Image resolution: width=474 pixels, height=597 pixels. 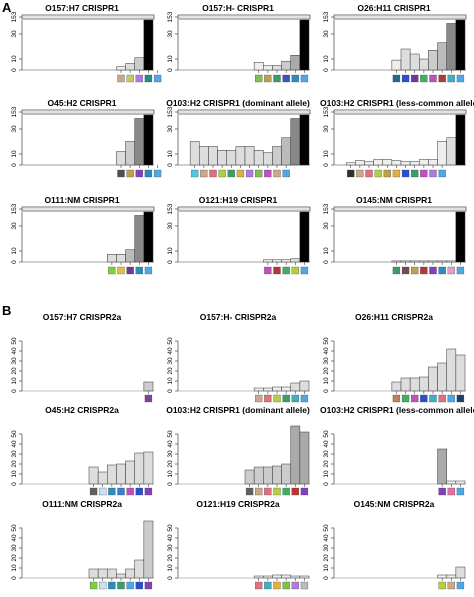 What do you see at coordinates (394, 8) in the screenshot?
I see `chart-title: O26:H11 CRISPR1` at bounding box center [394, 8].